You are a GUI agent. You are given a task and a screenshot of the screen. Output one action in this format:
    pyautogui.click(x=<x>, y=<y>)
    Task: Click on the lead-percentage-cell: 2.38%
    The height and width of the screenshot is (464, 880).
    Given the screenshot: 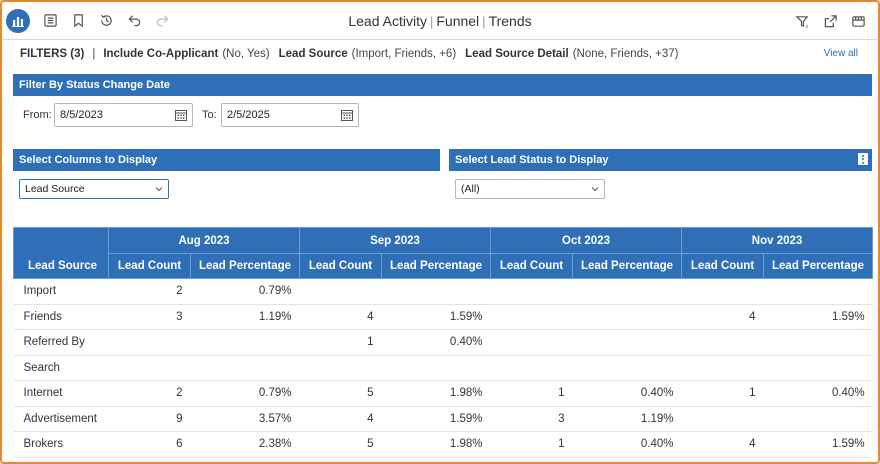 What is the action you would take?
    pyautogui.click(x=245, y=444)
    